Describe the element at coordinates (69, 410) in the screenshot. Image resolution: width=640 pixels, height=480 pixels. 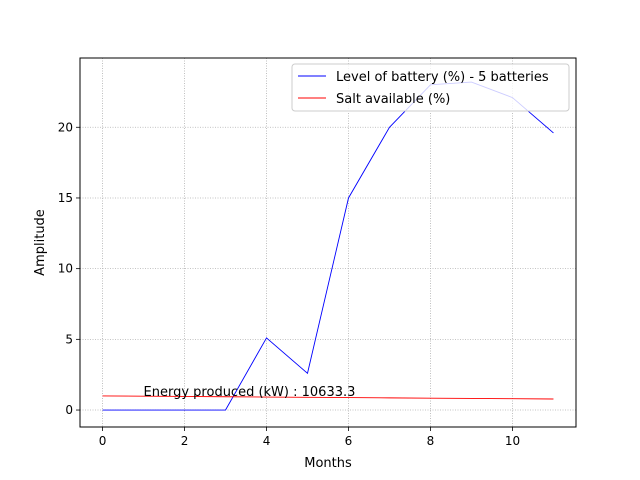
I see `y-tick-label: 0` at that location.